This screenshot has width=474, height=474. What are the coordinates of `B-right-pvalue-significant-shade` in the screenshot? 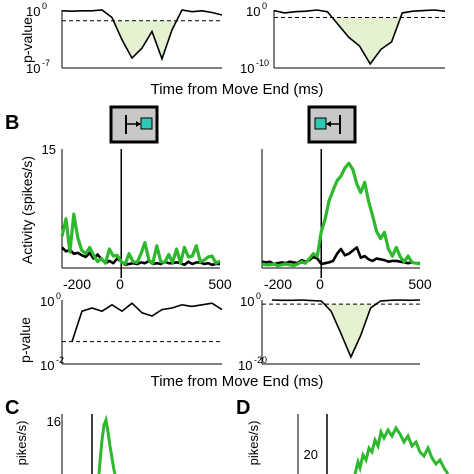 It's located at (350, 330).